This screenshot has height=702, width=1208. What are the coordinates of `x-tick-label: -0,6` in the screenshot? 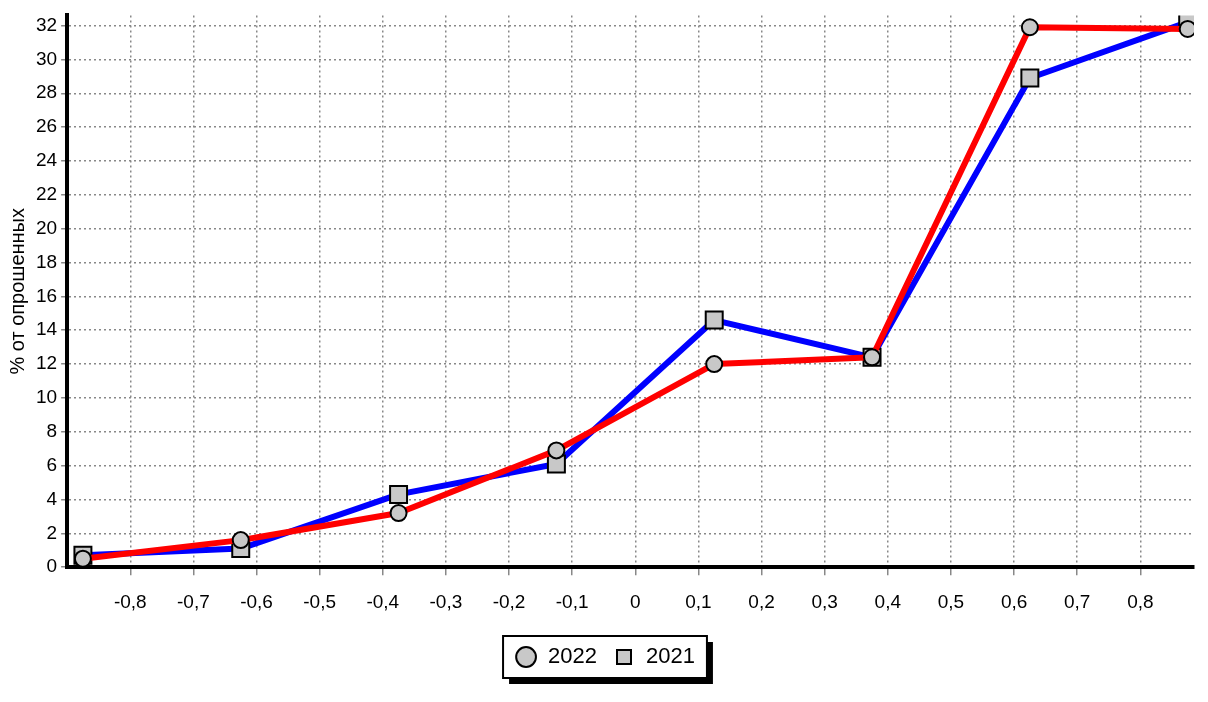 It's located at (256, 601).